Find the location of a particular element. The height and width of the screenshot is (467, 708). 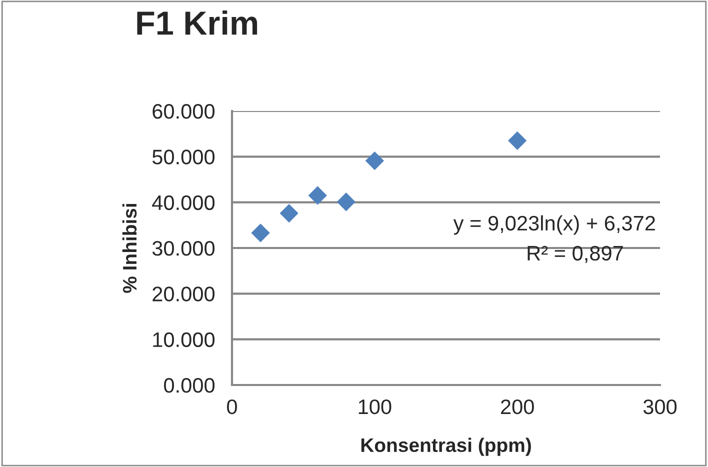

x-axis-title: Konsentrasi (ppm) is located at coordinates (446, 447).